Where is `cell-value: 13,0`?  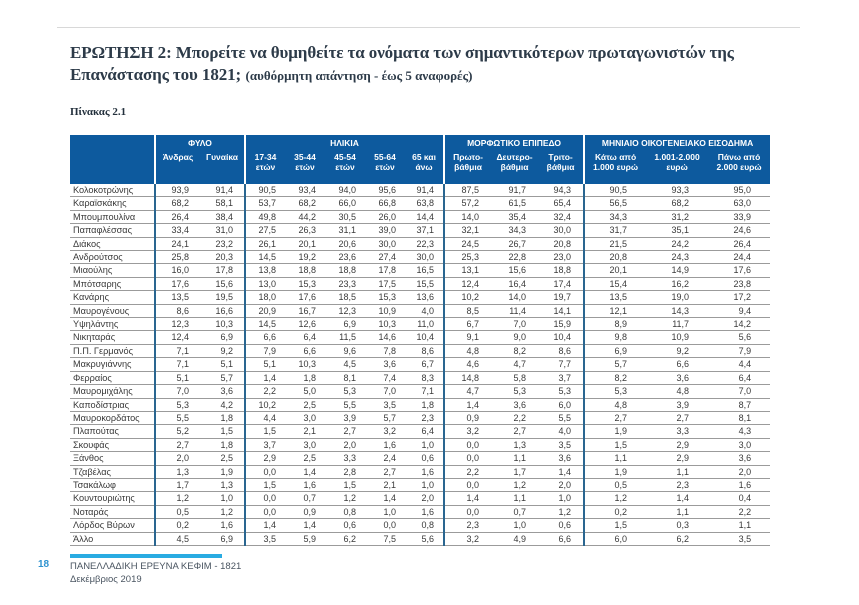
cell-value: 13,0 is located at coordinates (265, 284).